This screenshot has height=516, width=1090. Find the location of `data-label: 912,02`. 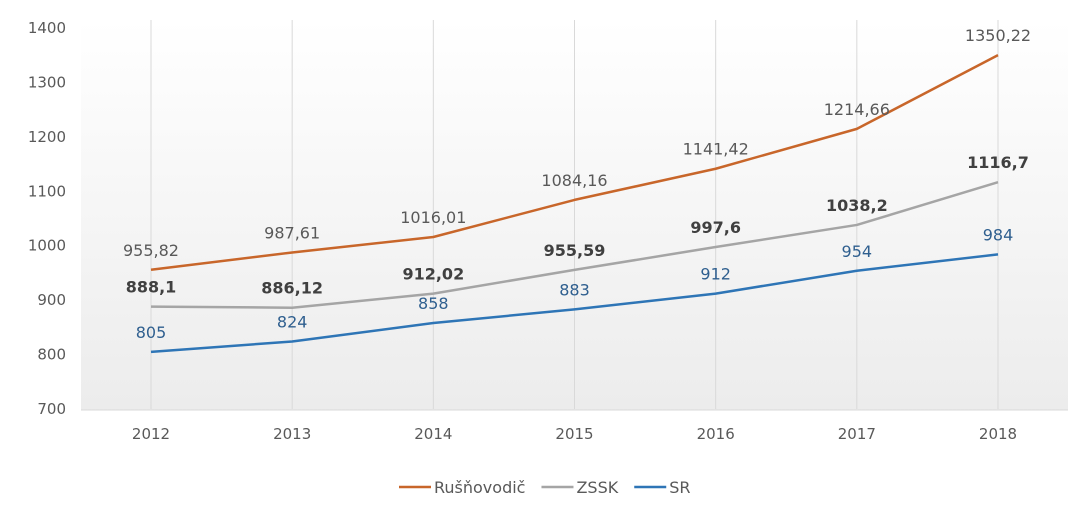

data-label: 912,02 is located at coordinates (433, 274).